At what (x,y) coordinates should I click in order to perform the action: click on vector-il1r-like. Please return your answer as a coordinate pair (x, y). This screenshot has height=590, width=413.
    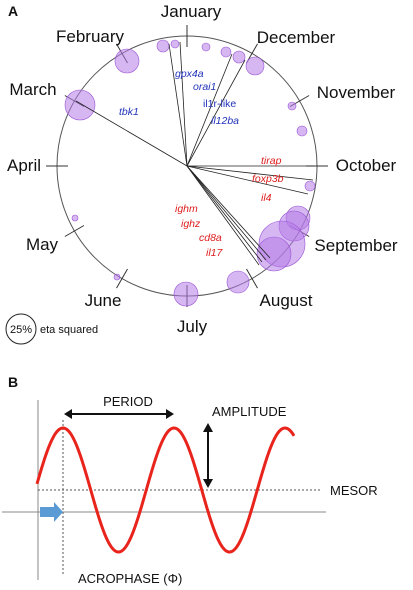
    Looking at the image, I should click on (209, 110).